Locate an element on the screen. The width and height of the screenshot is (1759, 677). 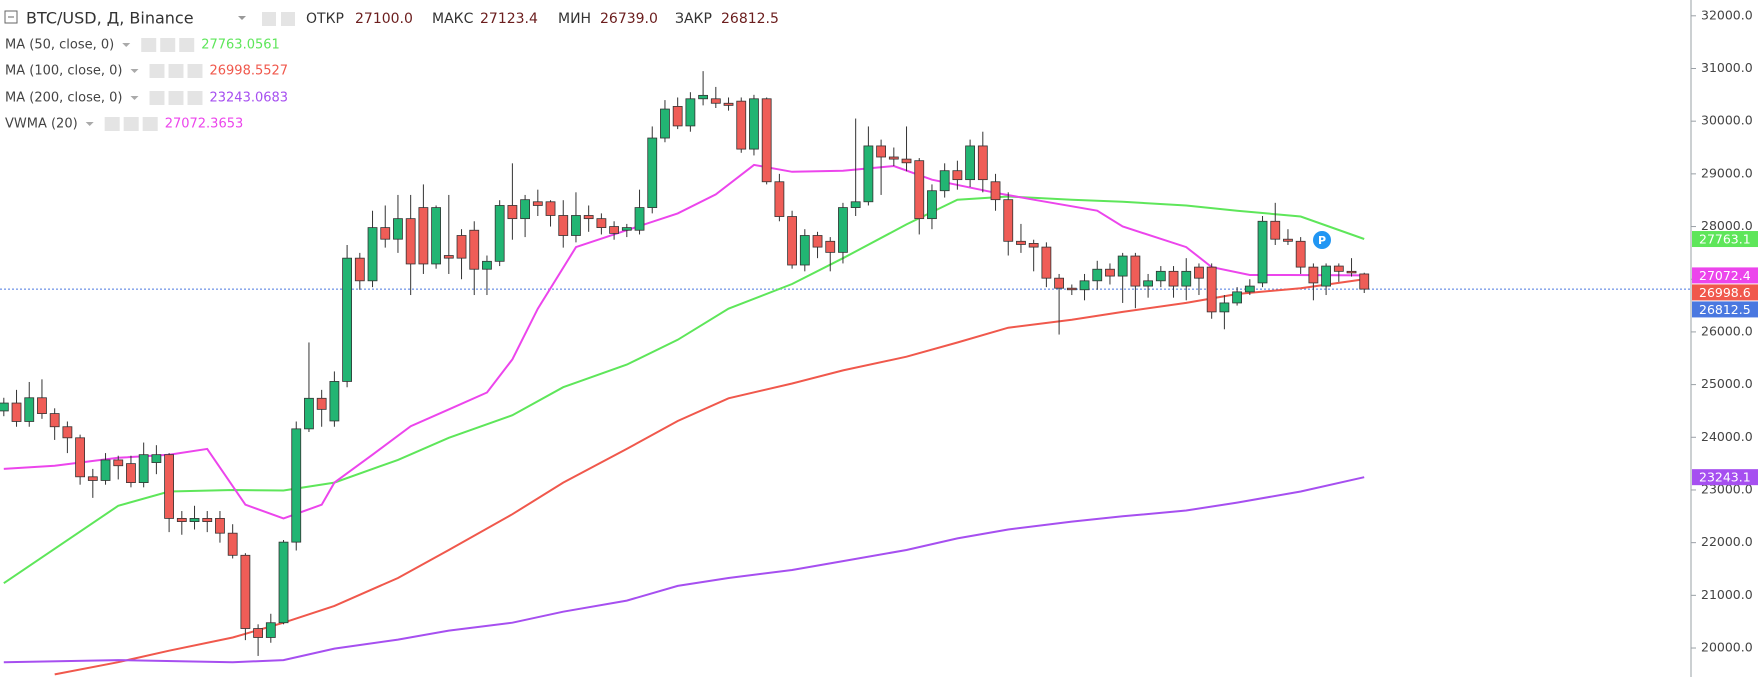
ohlc-label: МАКС is located at coordinates (453, 19).